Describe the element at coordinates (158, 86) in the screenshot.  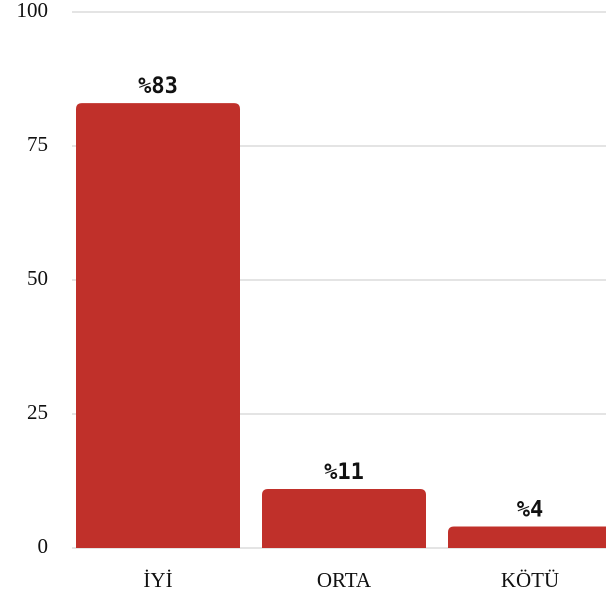
I see `data-label: %83` at that location.